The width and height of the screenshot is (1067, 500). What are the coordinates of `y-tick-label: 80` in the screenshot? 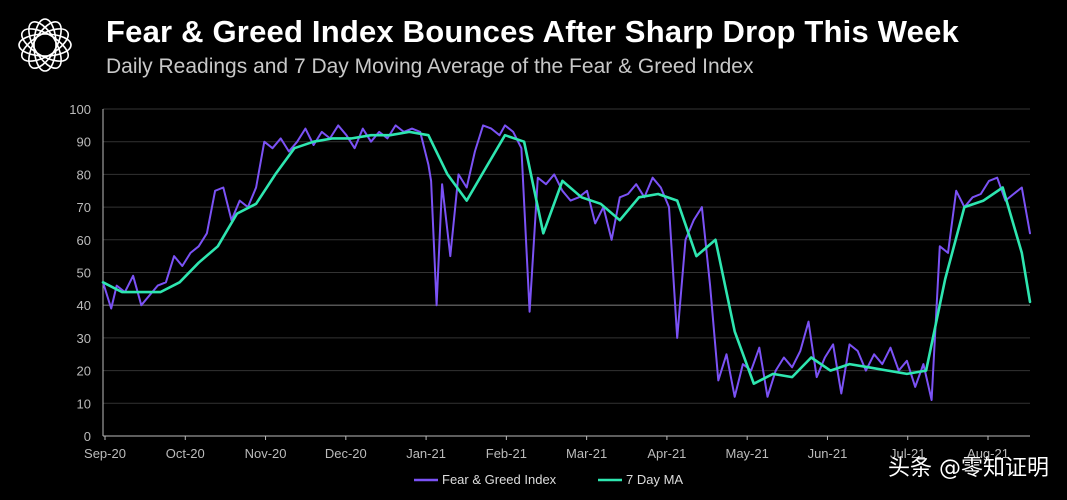 It's located at (84, 174).